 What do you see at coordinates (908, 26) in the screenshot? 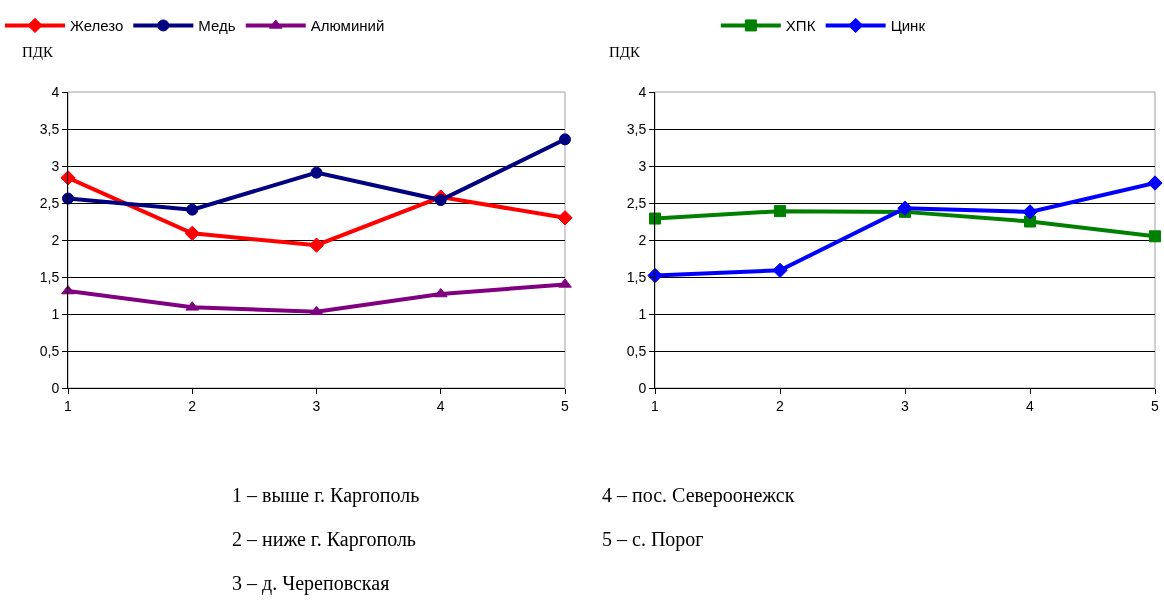
I see `legend-label: Цинк` at bounding box center [908, 26].